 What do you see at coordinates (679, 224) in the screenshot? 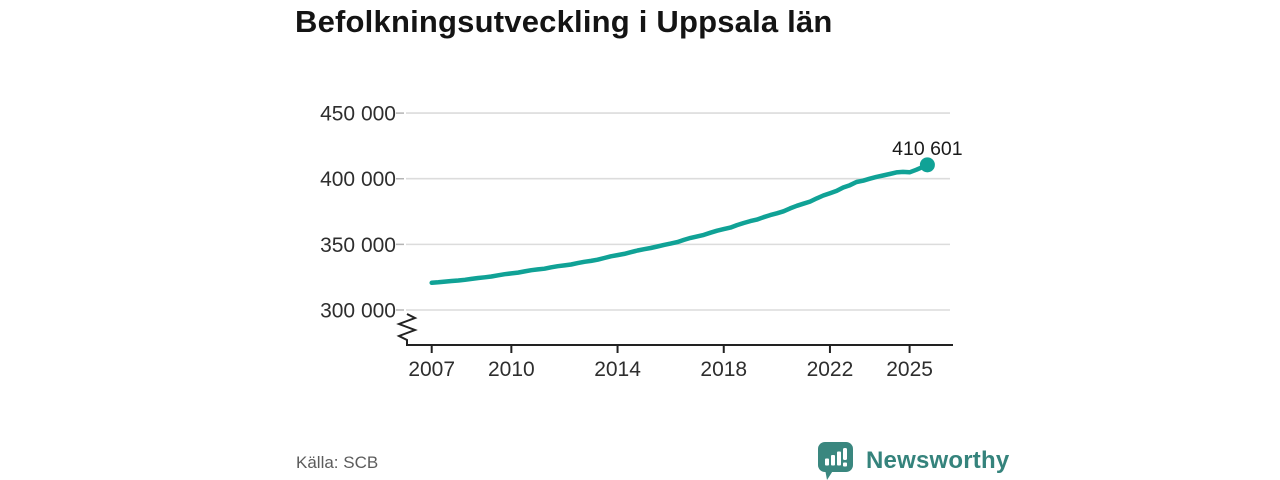
I see `population-line` at bounding box center [679, 224].